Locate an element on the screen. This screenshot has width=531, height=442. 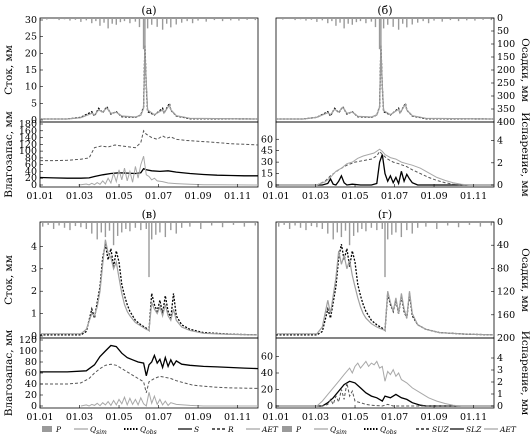
y2tick-label: 250 is located at coordinates (506, 83).